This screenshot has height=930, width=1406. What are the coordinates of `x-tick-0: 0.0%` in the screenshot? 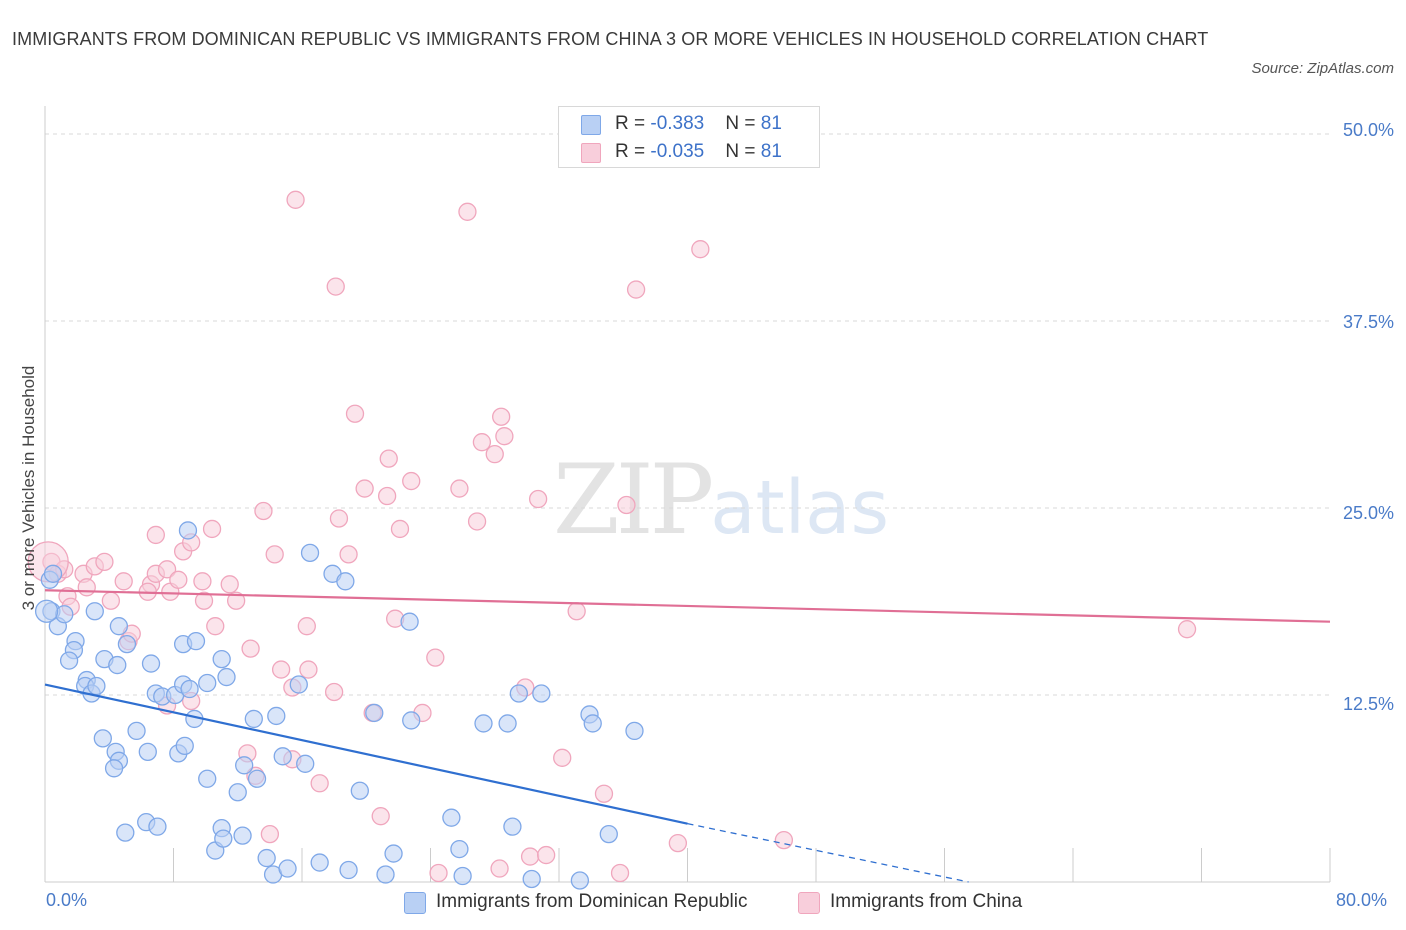 It's located at (67, 900).